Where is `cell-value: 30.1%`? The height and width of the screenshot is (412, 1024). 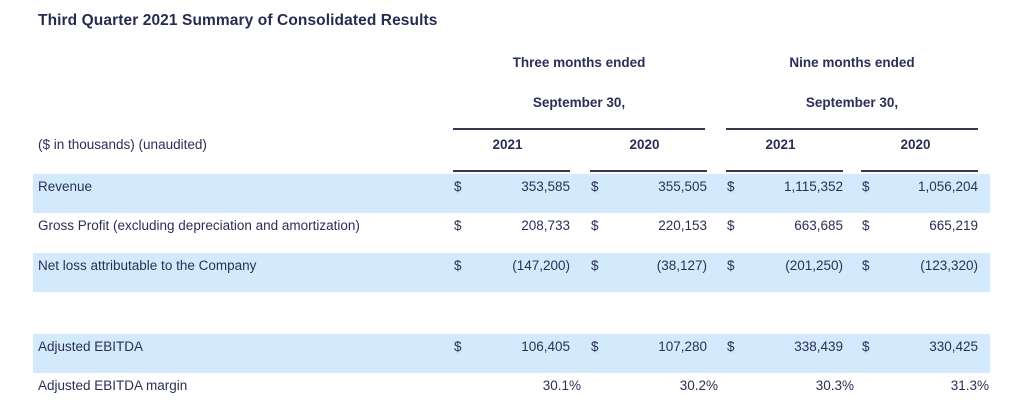
cell-value: 30.1% is located at coordinates (561, 385).